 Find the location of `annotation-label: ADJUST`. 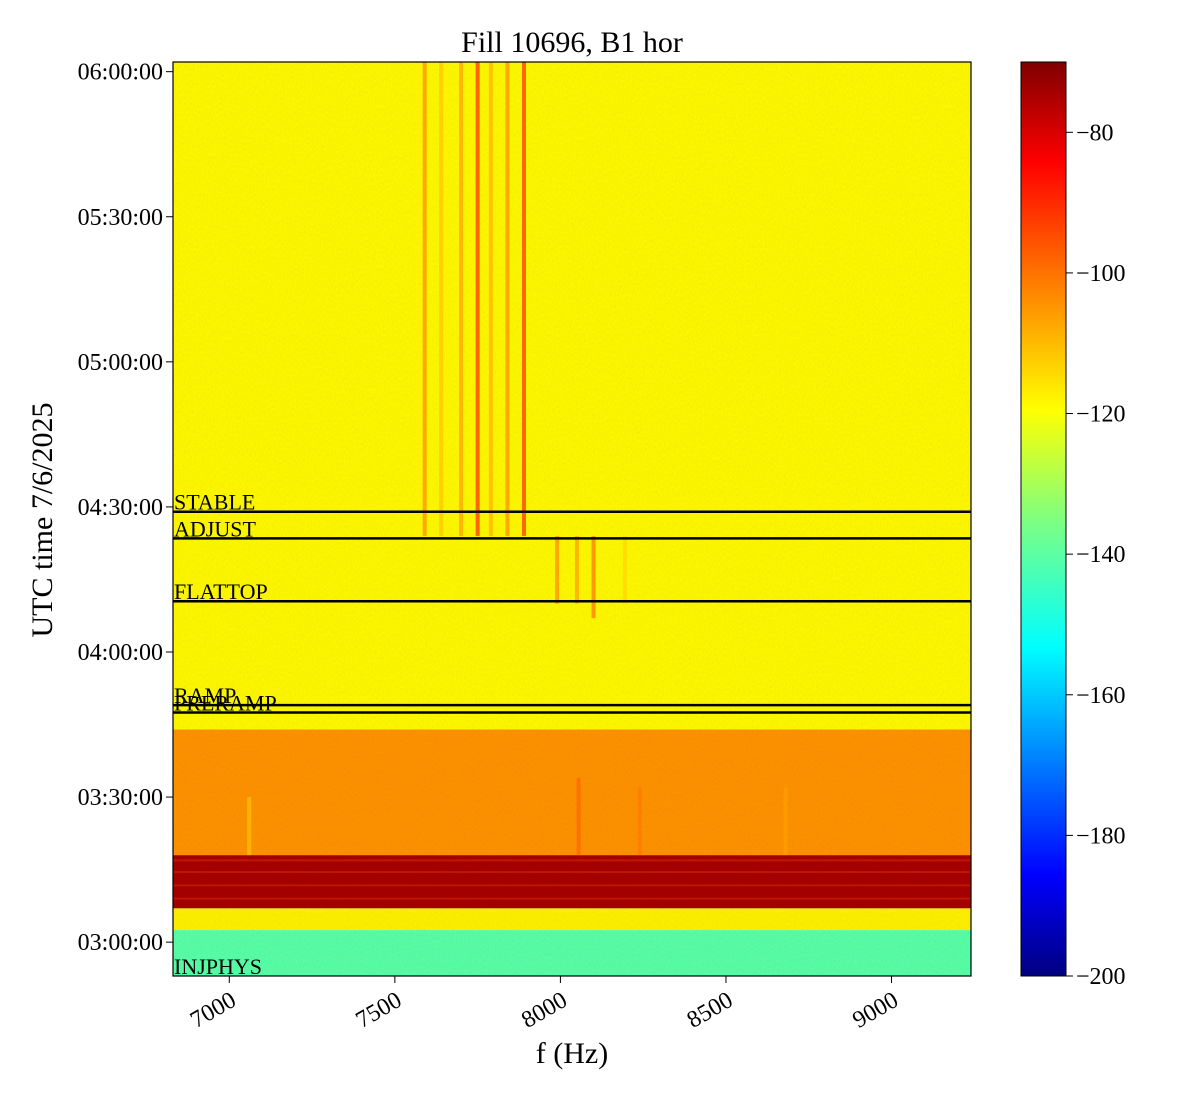

annotation-label: ADJUST is located at coordinates (215, 528).